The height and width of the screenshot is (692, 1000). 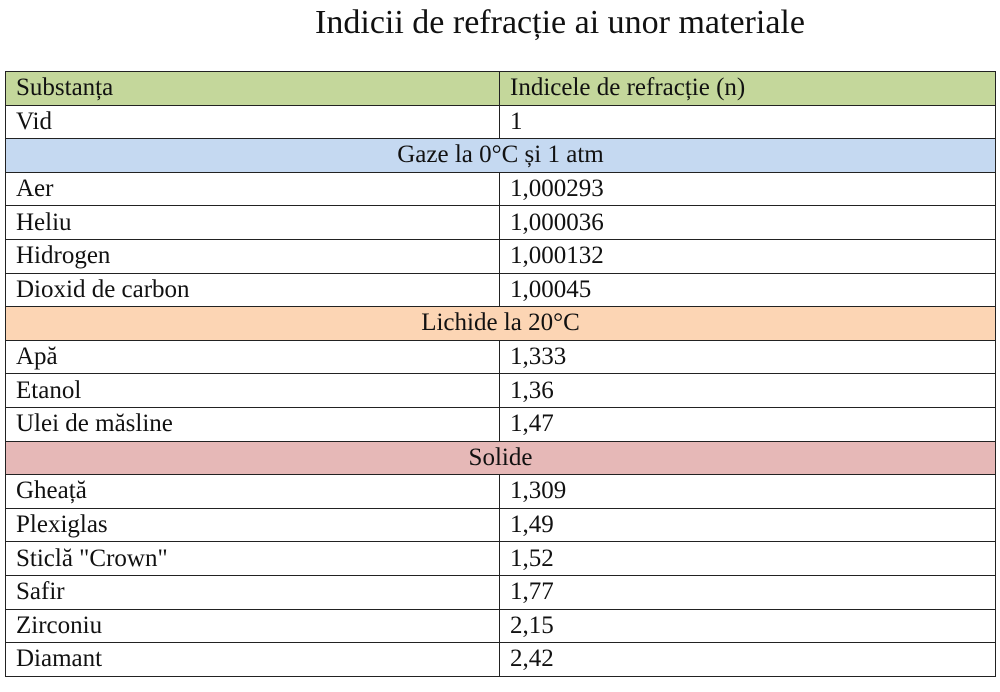 What do you see at coordinates (252, 256) in the screenshot?
I see `substance-name: Hidrogen` at bounding box center [252, 256].